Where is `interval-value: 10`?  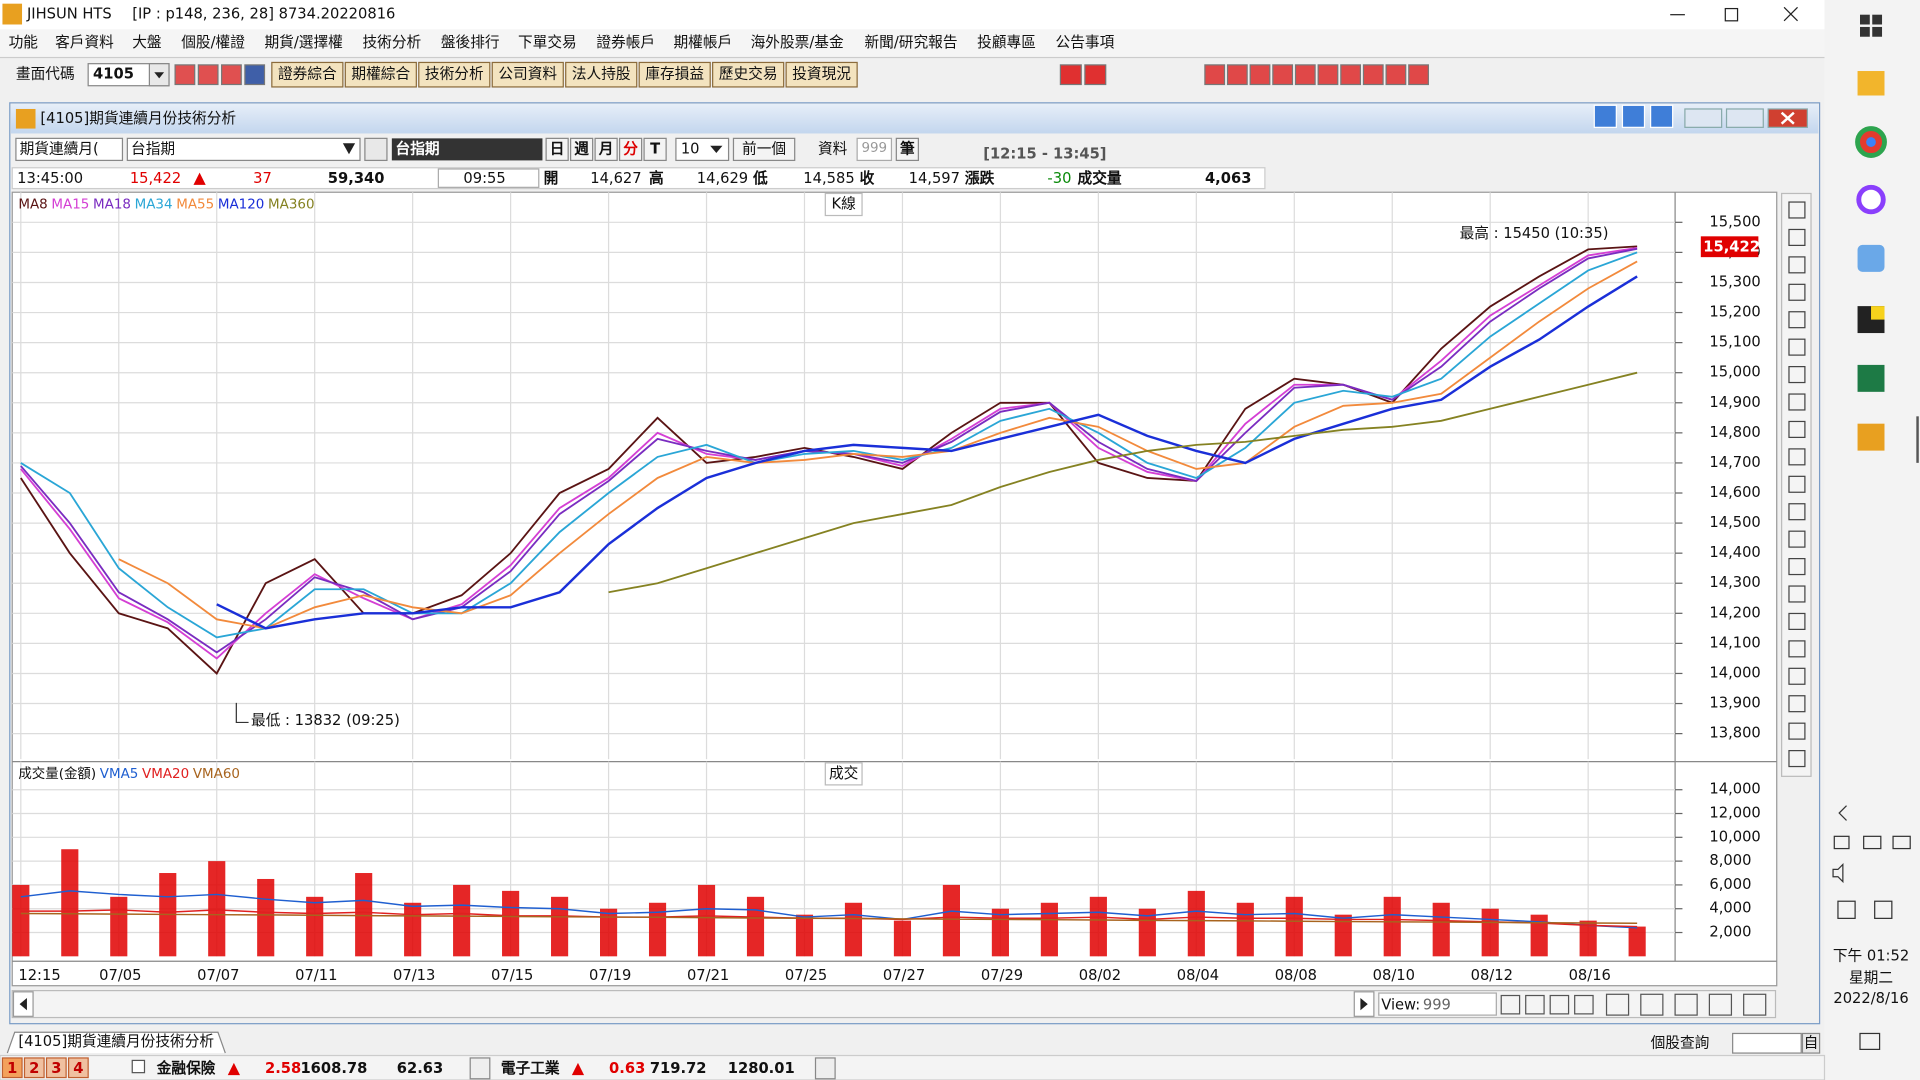 interval-value: 10 is located at coordinates (690, 148).